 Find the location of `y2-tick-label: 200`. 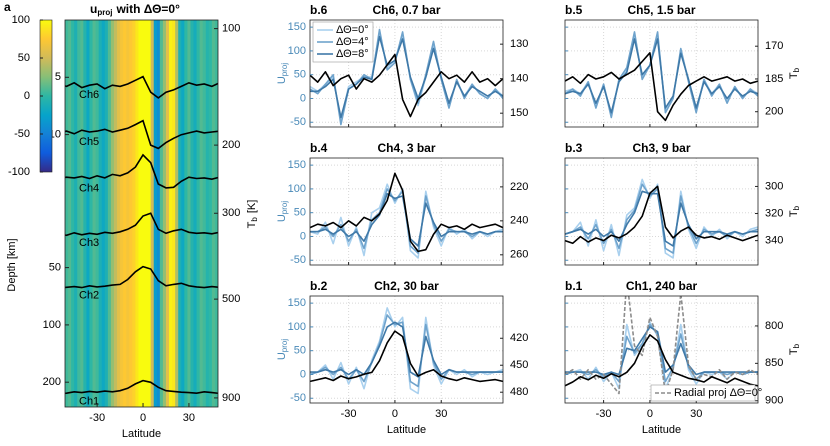

y2-tick-label: 200 is located at coordinates (774, 112).